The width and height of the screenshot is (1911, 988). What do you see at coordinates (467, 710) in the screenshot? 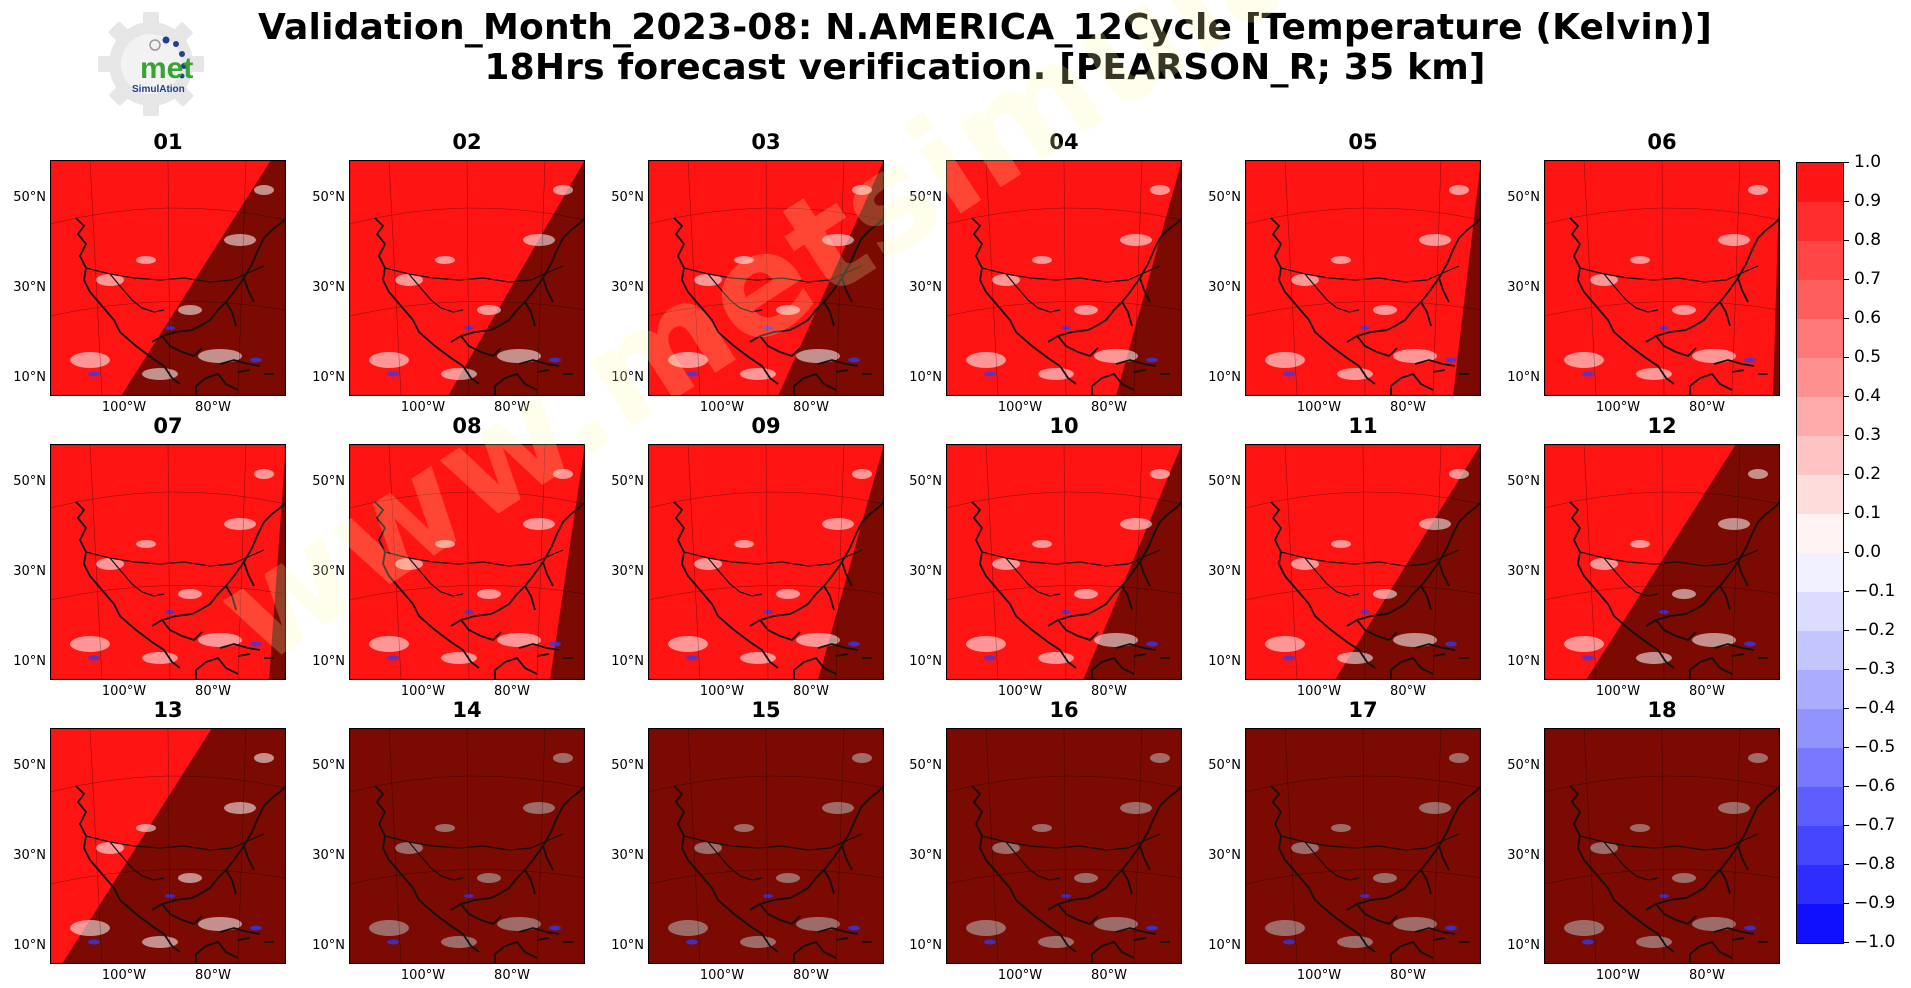
I see `panel-title: 14` at bounding box center [467, 710].